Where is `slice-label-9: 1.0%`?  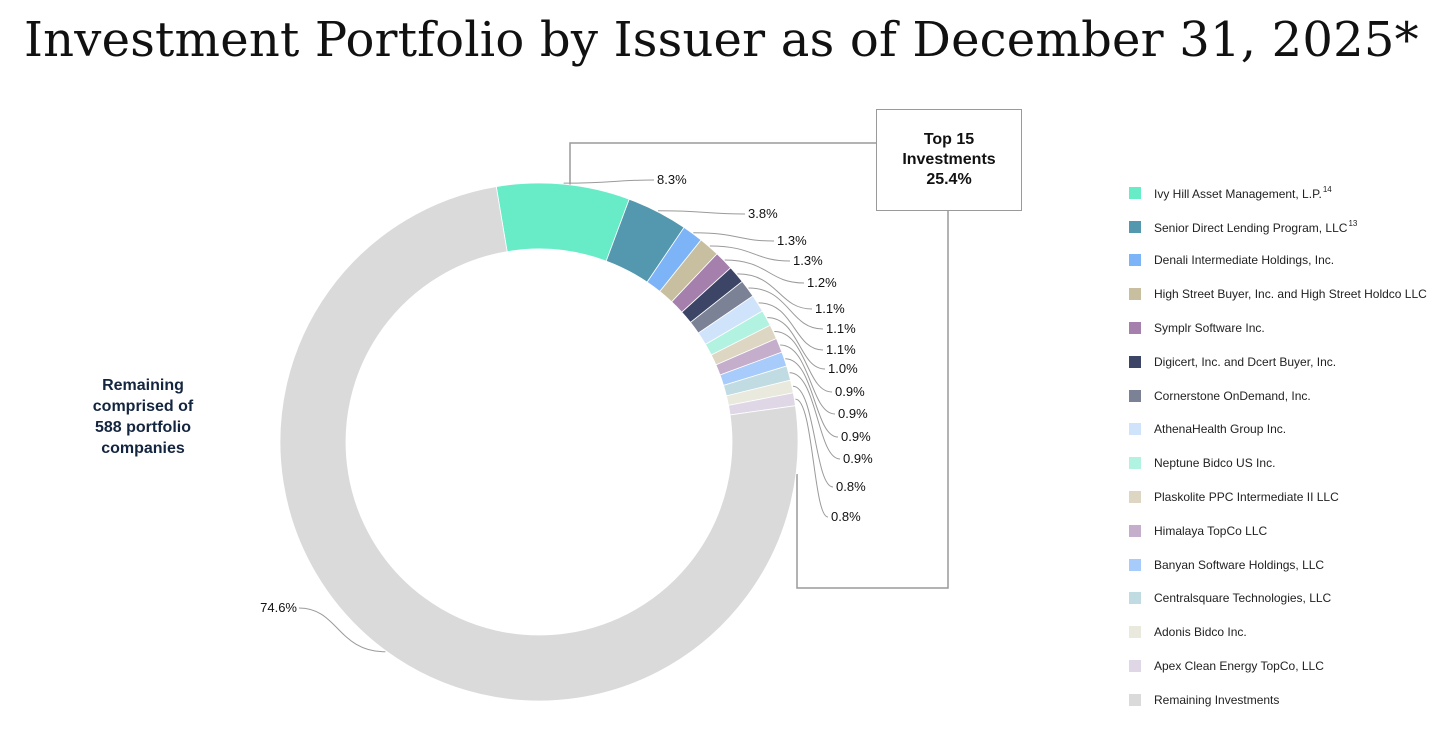
slice-label-9: 1.0% is located at coordinates (843, 368).